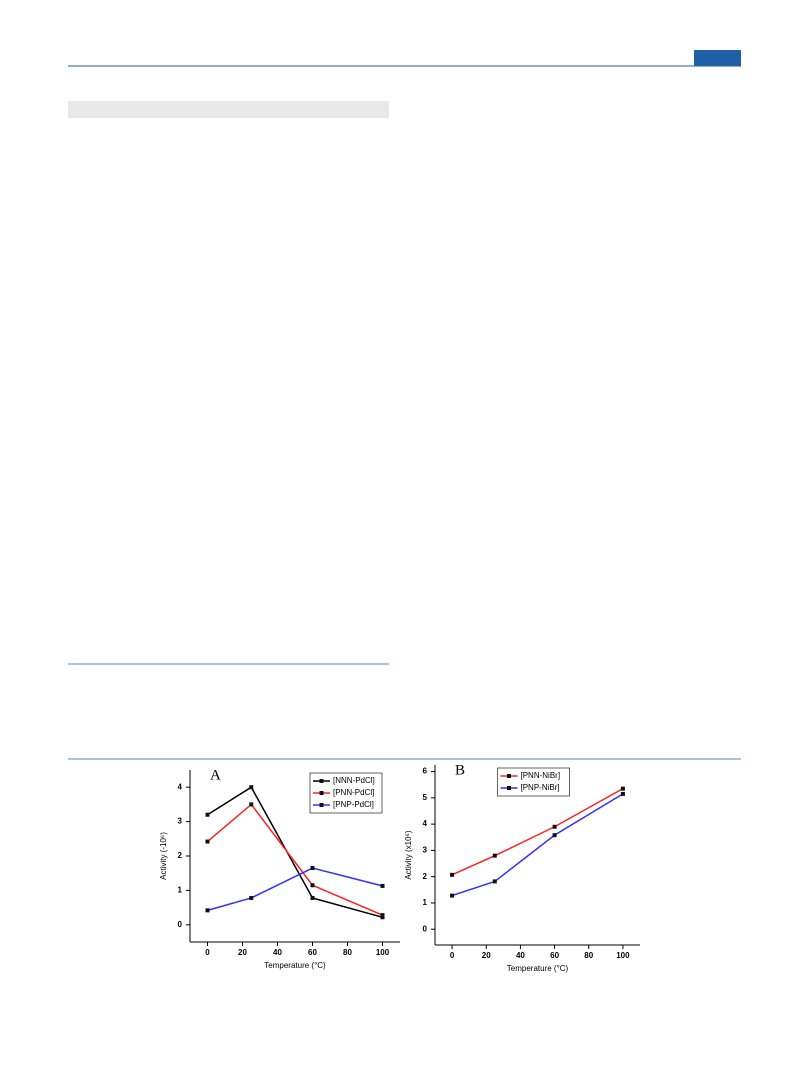 The image size is (809, 1067). Describe the element at coordinates (163, 856) in the screenshot. I see `y-axis-label: Activity (-10⁶)` at that location.